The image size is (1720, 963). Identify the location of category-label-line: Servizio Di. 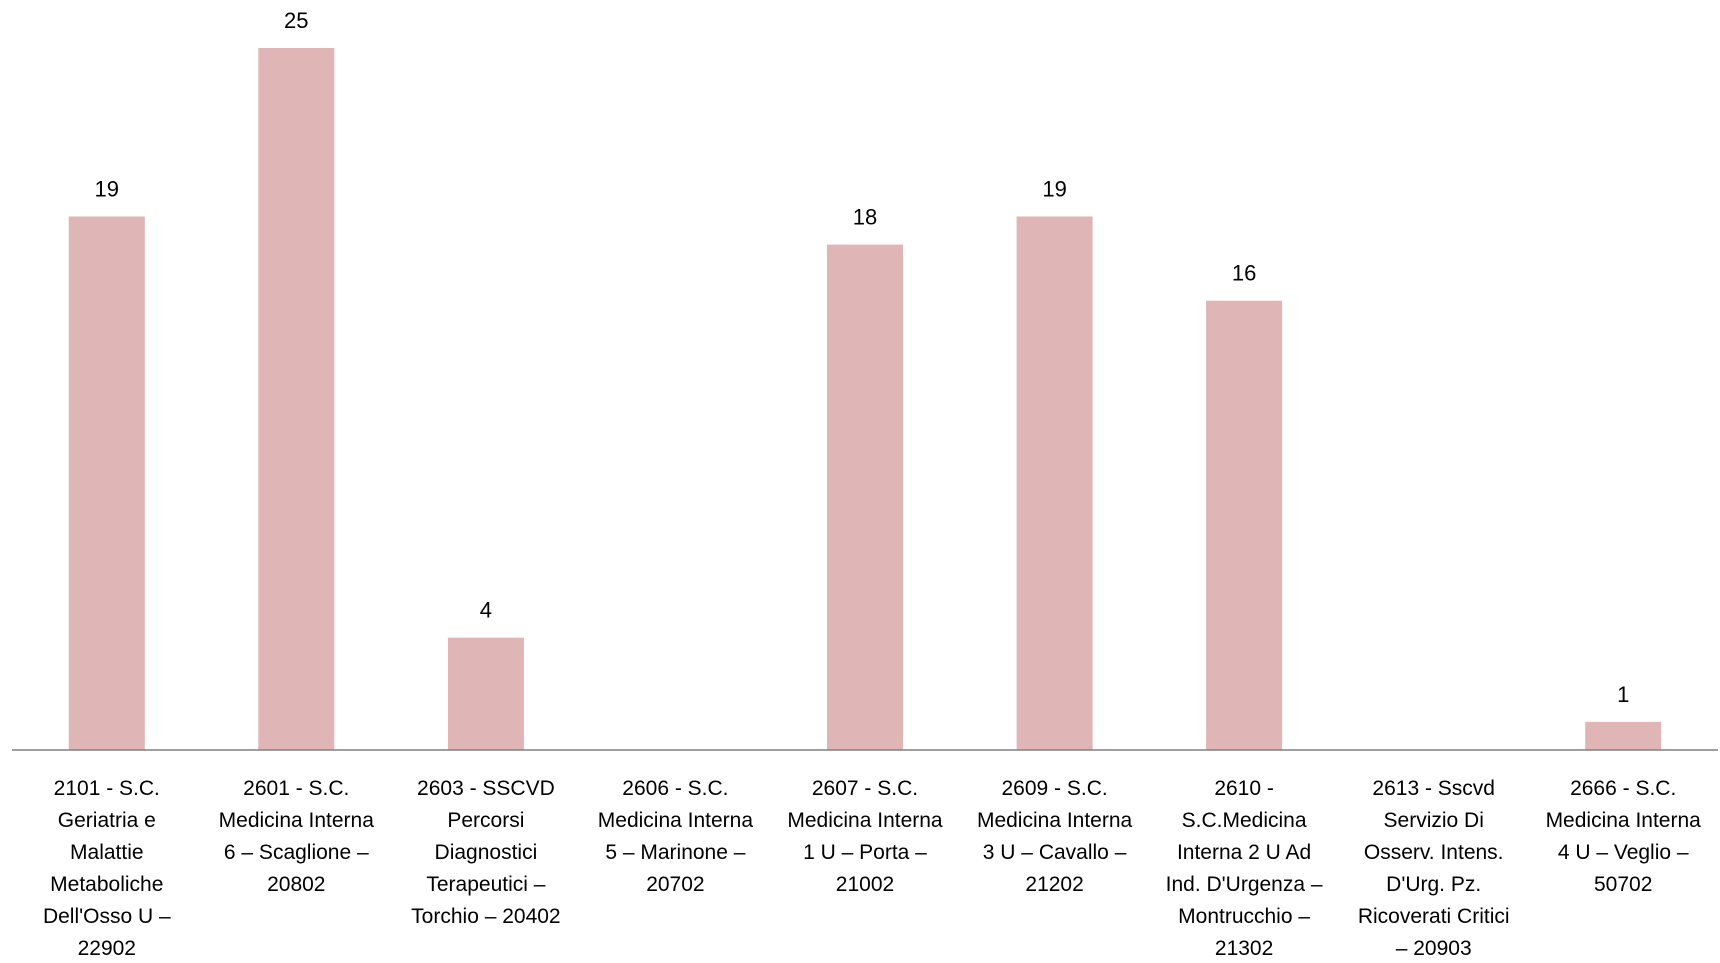
(1434, 820).